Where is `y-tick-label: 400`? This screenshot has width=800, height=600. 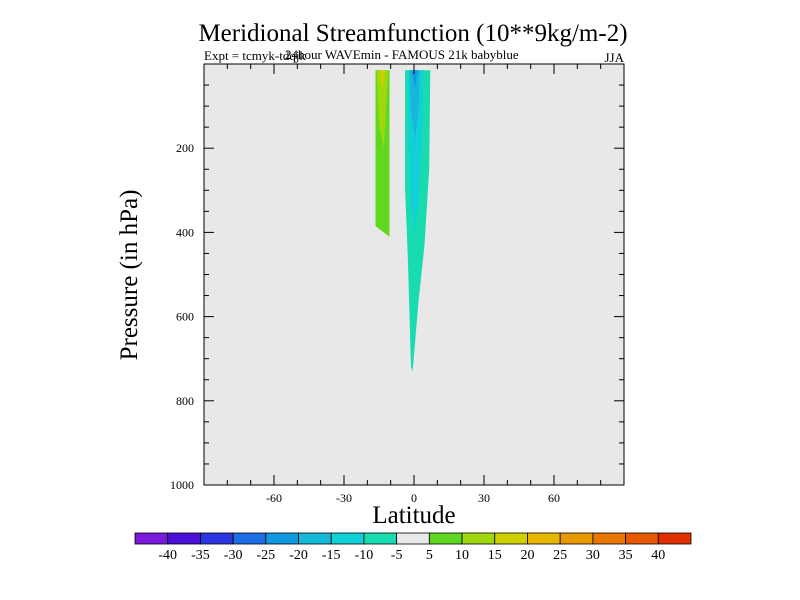 y-tick-label: 400 is located at coordinates (185, 232).